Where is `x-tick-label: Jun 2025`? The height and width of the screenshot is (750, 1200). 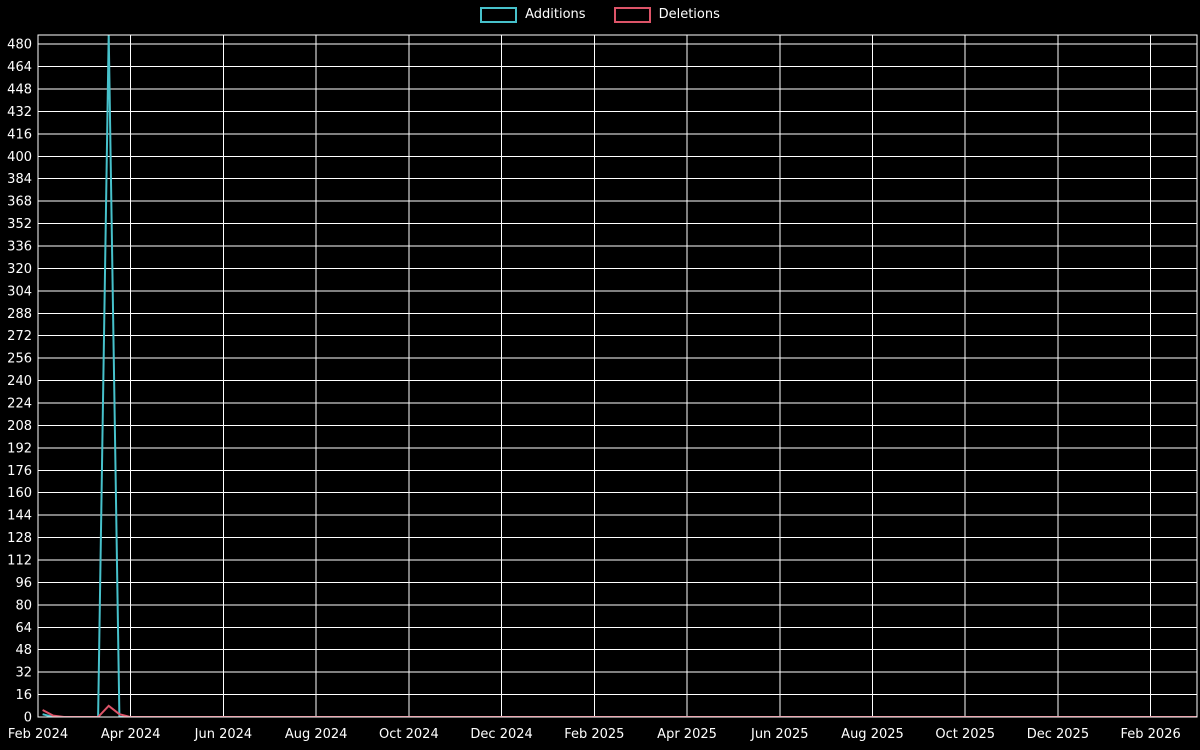
x-tick-label: Jun 2025 is located at coordinates (779, 734).